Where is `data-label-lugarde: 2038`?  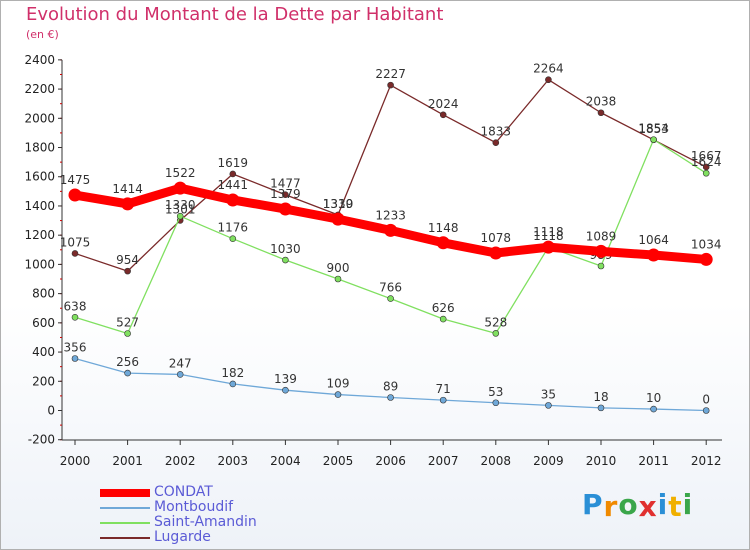
data-label-lugarde: 2038 is located at coordinates (601, 102).